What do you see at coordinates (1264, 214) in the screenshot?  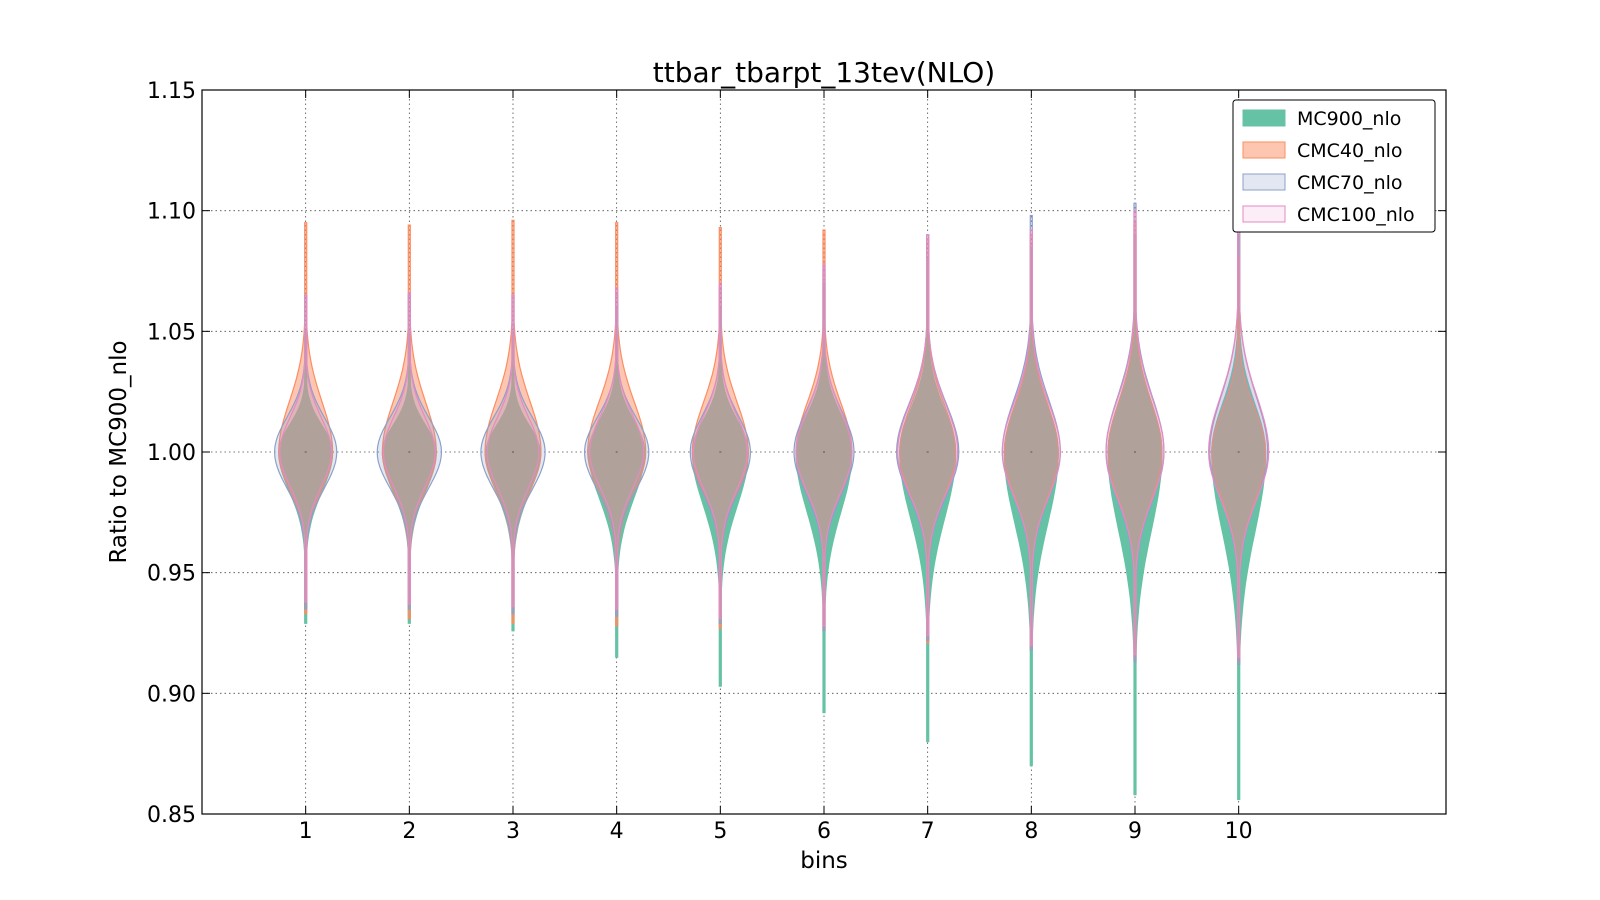 I see `legend-swatch-cmc100-nlo` at bounding box center [1264, 214].